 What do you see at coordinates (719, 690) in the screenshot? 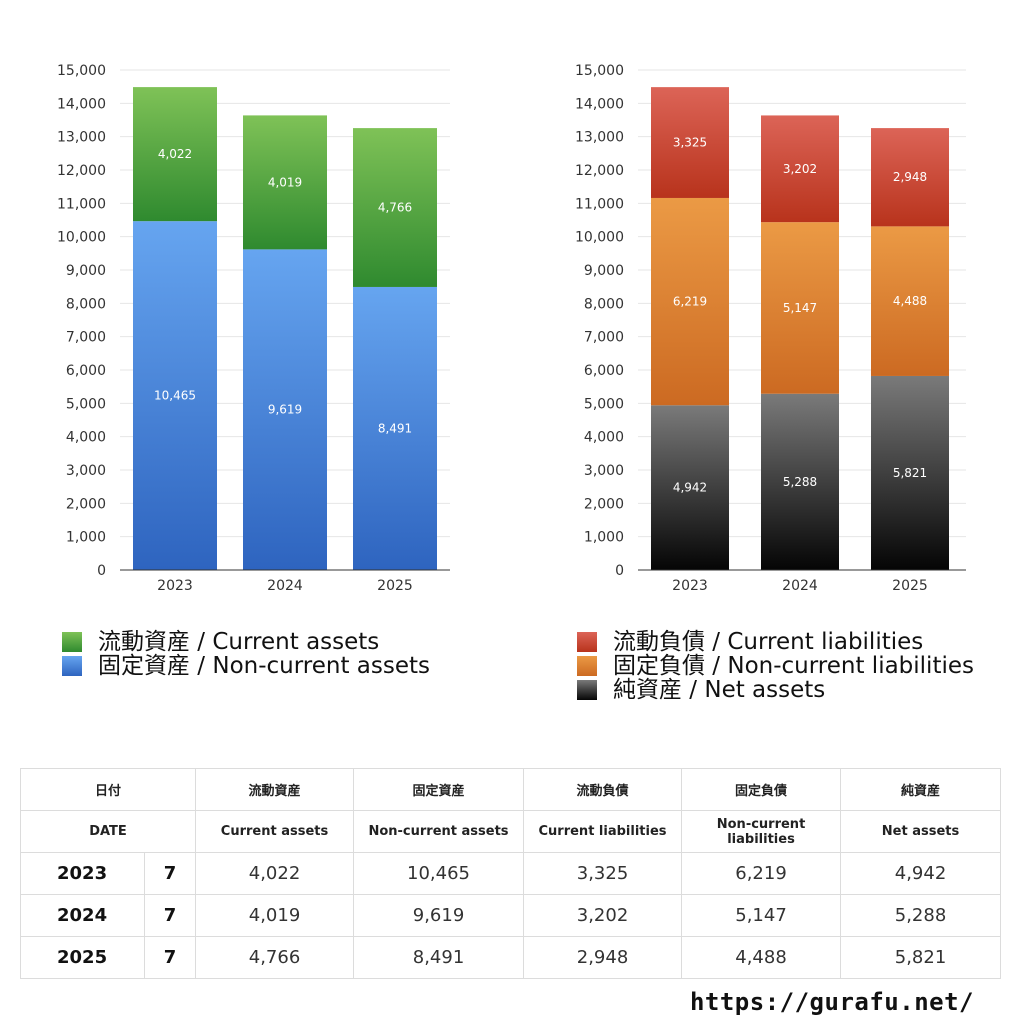
I see `legend-label-net-assets: 純資産 / Net assets` at bounding box center [719, 690].